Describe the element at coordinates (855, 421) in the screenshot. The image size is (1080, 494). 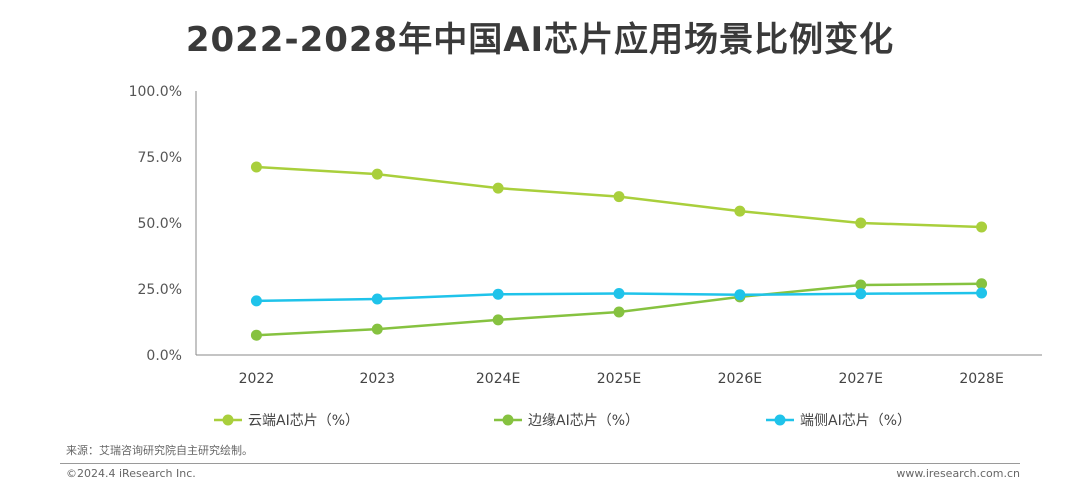
I see `legend-label: 端侧AI芯片（%）` at that location.